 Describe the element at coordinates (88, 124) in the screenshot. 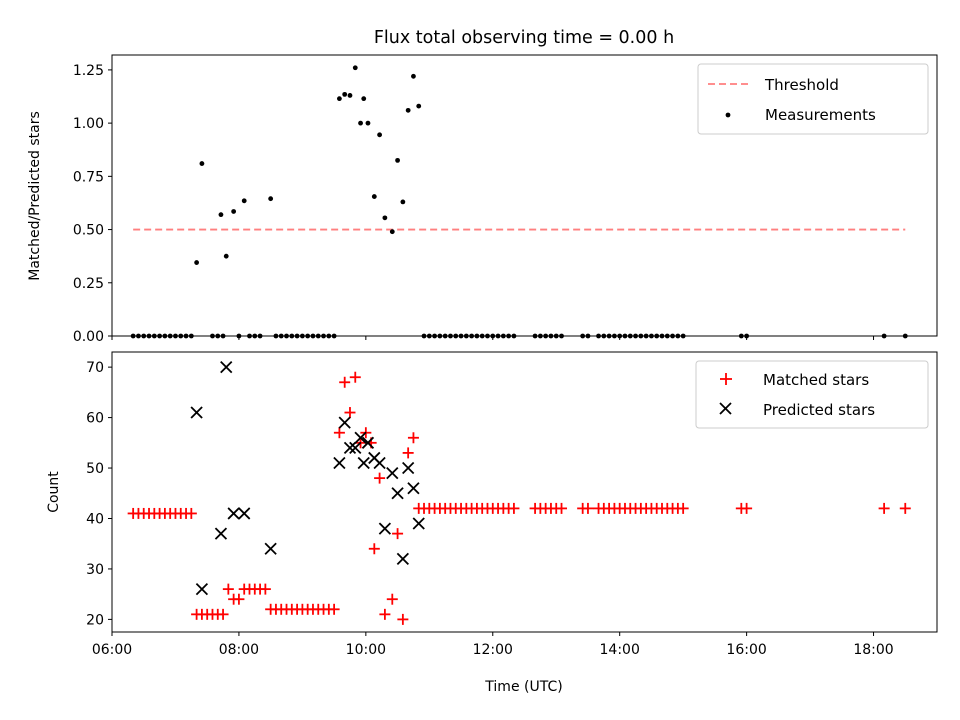

I see `top-ytick-label: 1.00` at that location.